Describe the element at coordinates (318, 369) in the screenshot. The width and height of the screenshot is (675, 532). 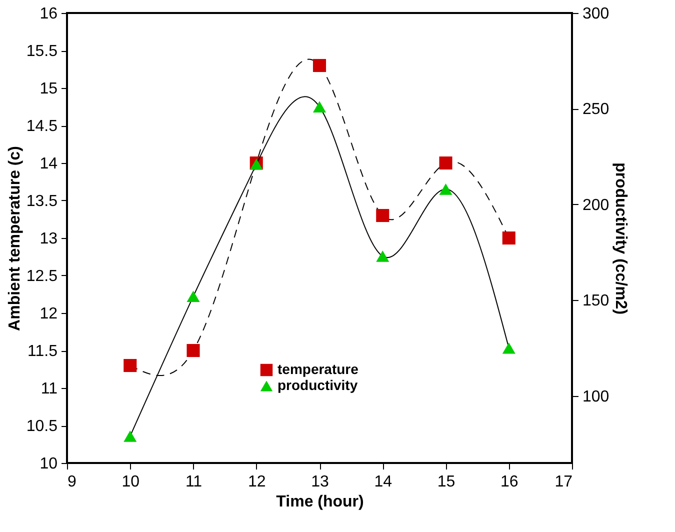
I see `legend-label: temperature` at that location.